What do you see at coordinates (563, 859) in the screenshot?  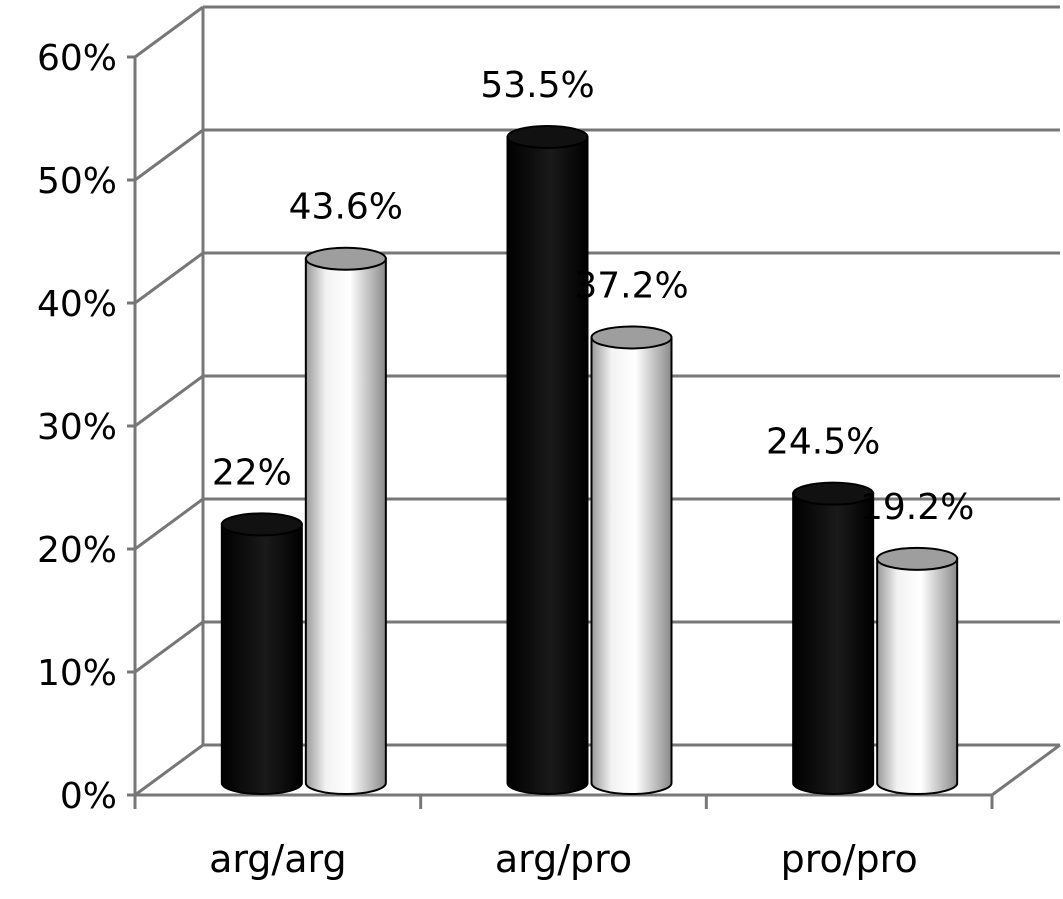 I see `x-tick-label: arg/pro` at bounding box center [563, 859].